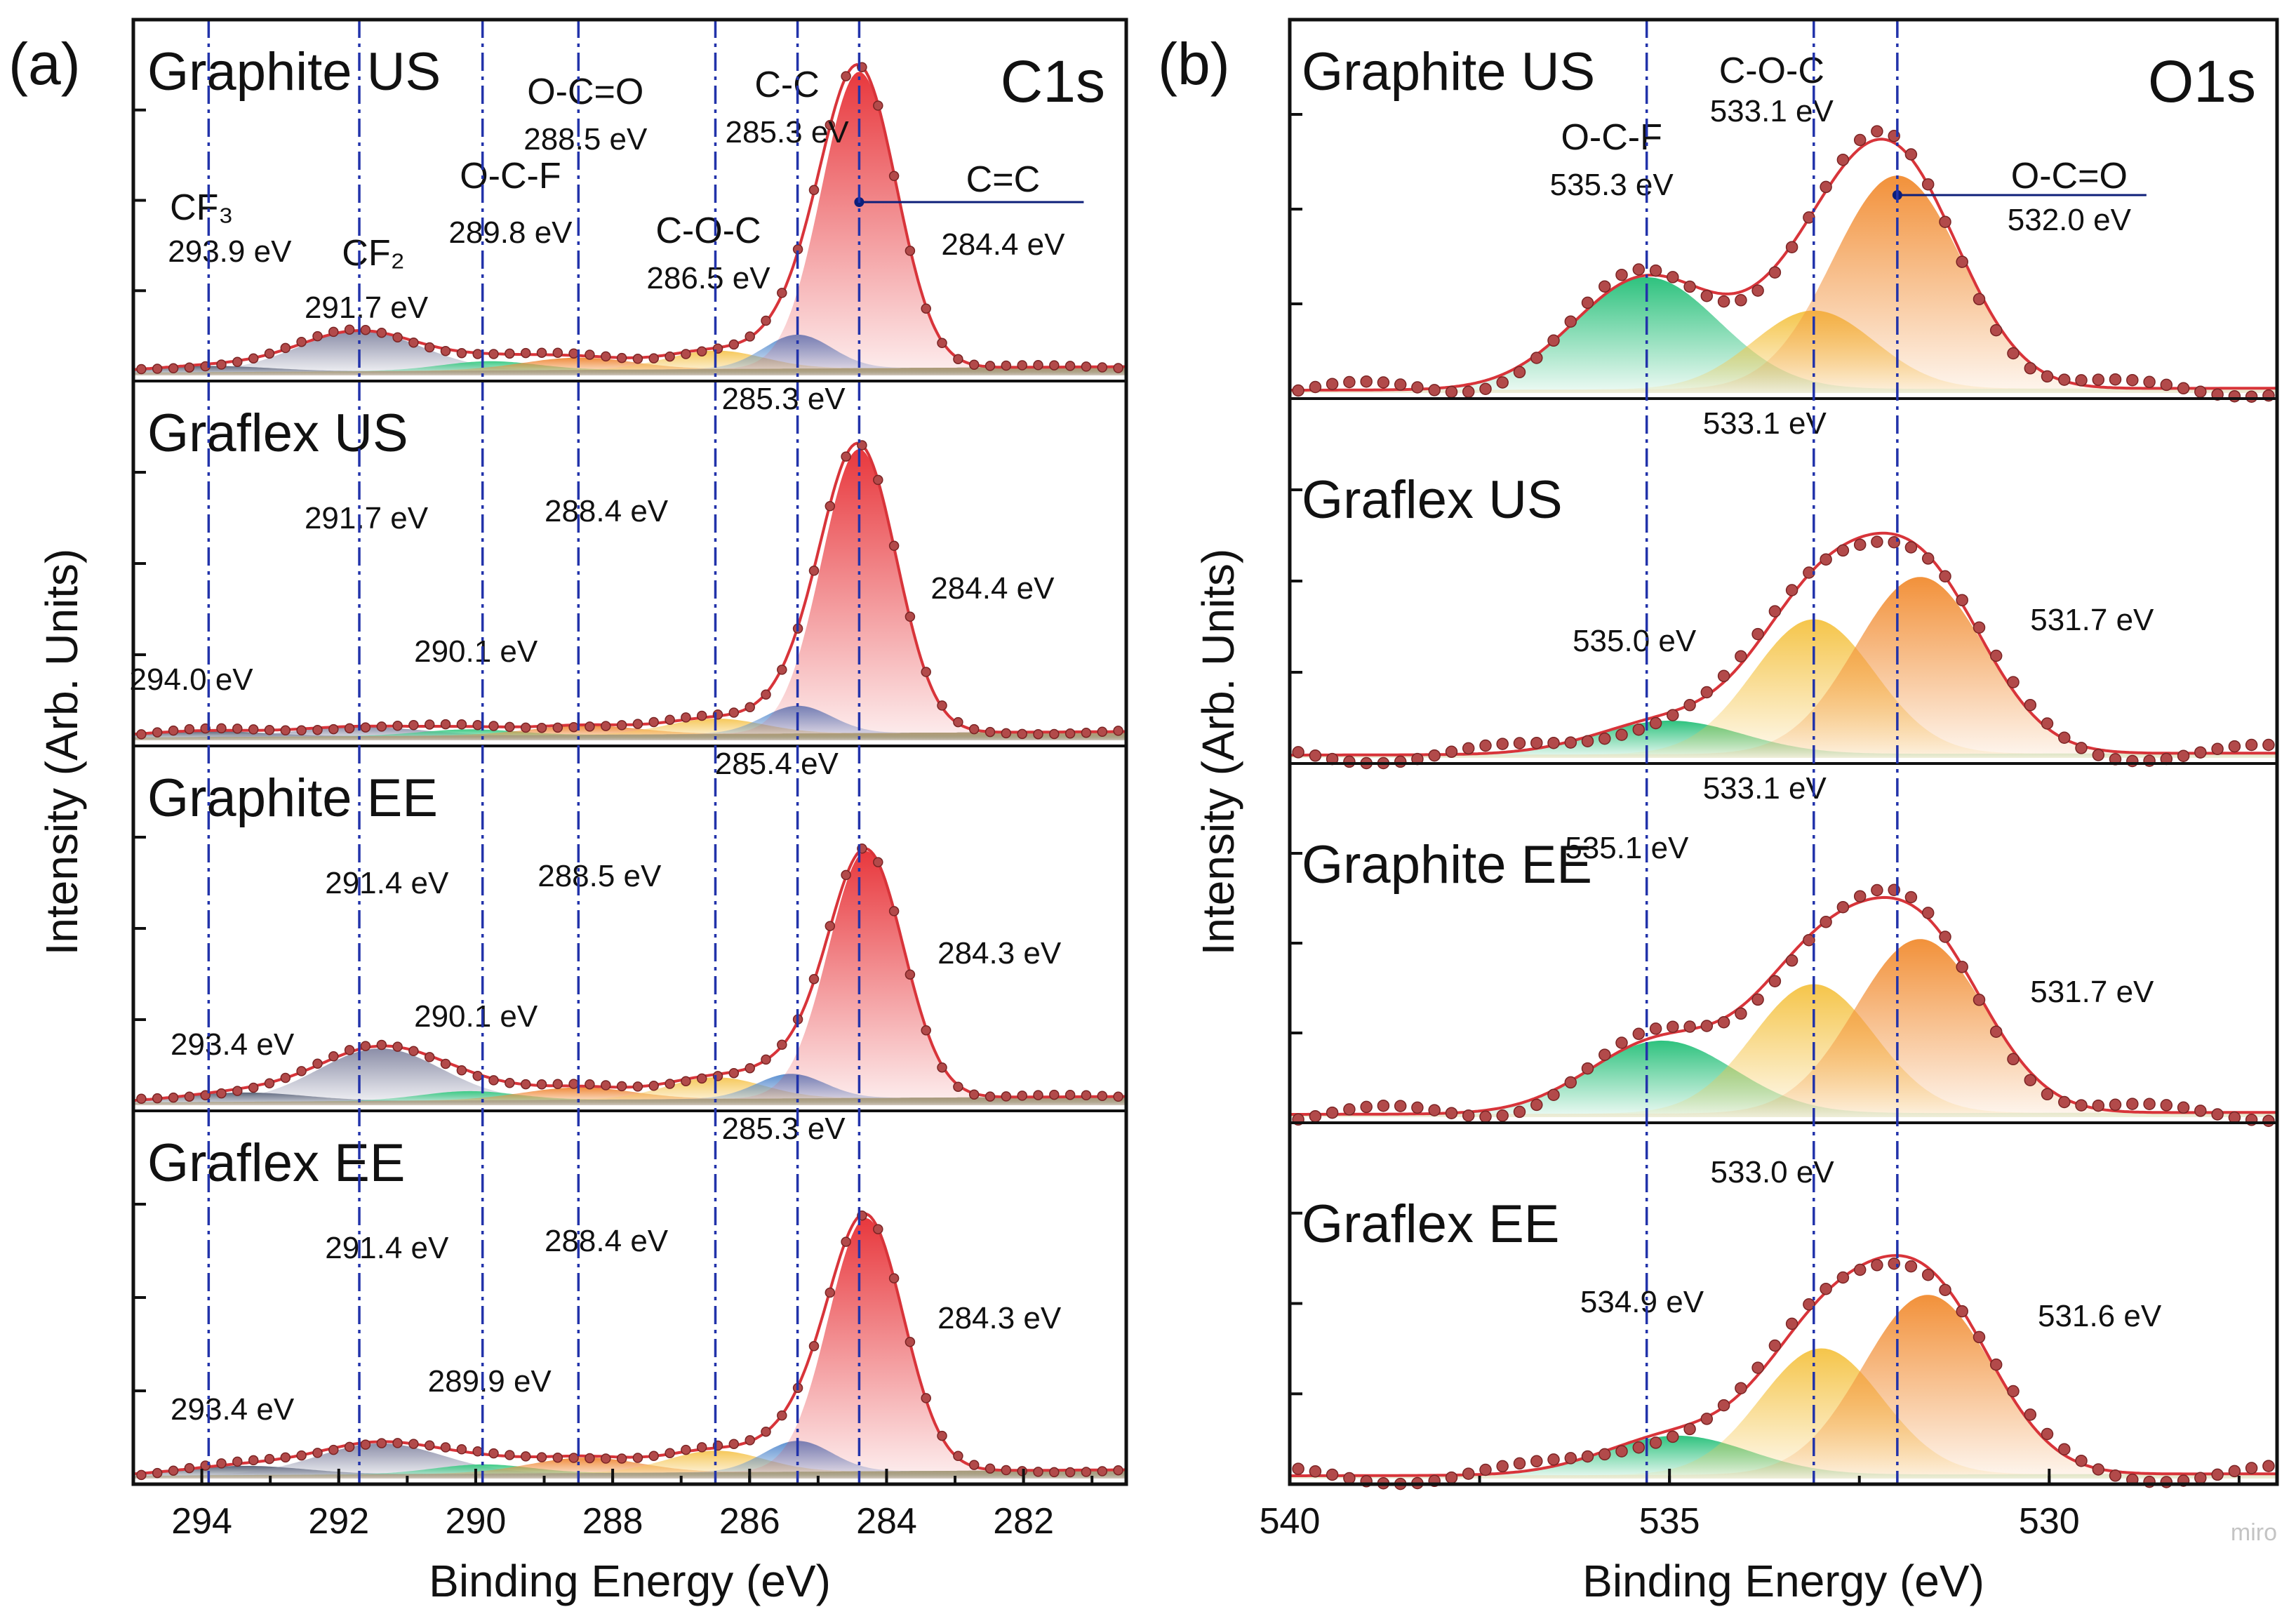 This screenshot has height=1614, width=2296. What do you see at coordinates (1783, 1581) in the screenshot?
I see `x-axis-title: Binding Energy (eV)` at bounding box center [1783, 1581].